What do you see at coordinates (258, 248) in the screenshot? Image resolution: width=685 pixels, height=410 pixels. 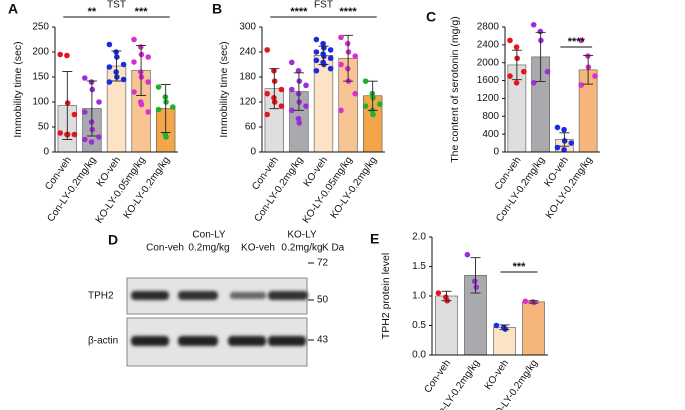 I see `lane-label: KO-veh` at bounding box center [258, 248].